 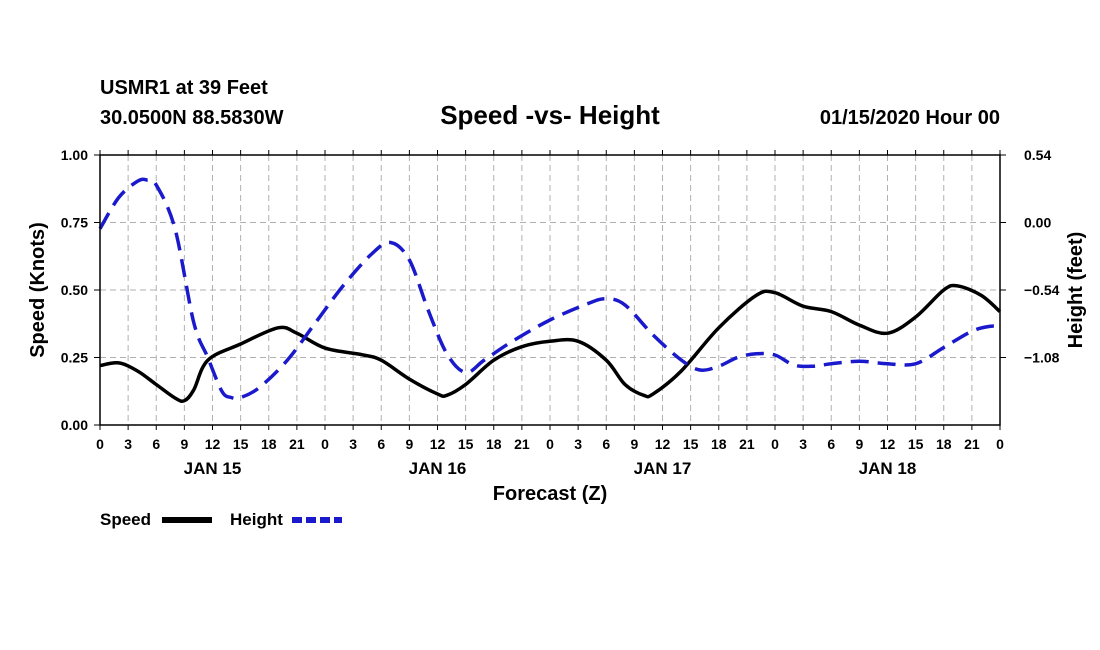 What do you see at coordinates (221, 519) in the screenshot?
I see `legend: Speed Height` at bounding box center [221, 519].